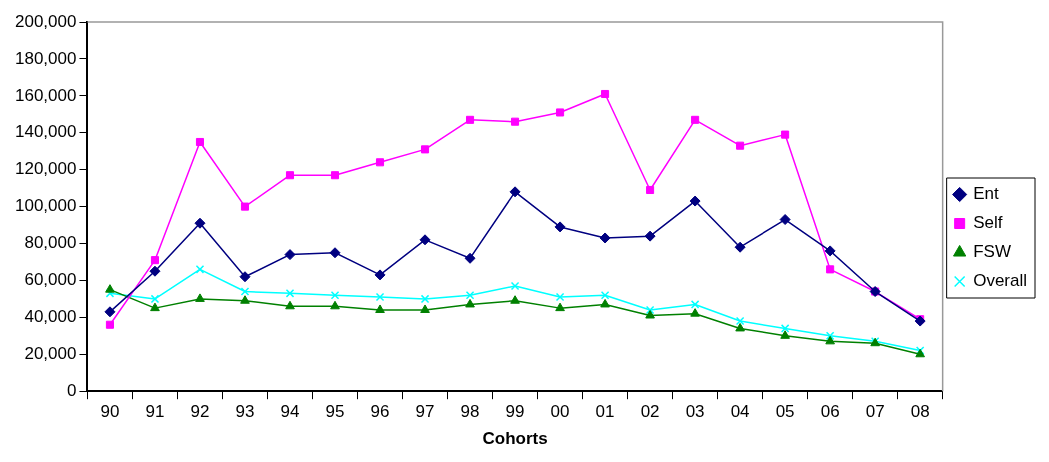 Image resolution: width=1049 pixels, height=462 pixels. What do you see at coordinates (1000, 281) in the screenshot?
I see `legend-label: Overall` at bounding box center [1000, 281].